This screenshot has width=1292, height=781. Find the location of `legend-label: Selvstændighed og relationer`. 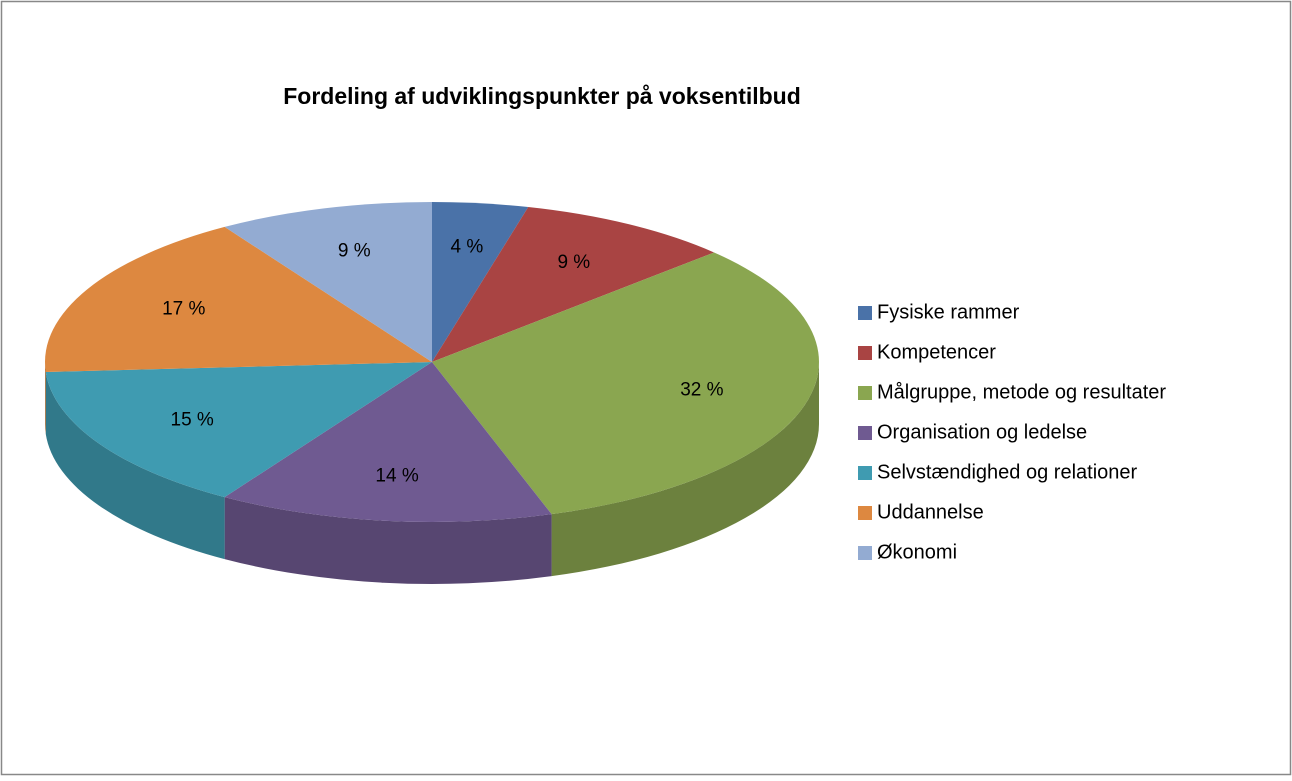

legend-label: Selvstændighed og relationer is located at coordinates (1007, 472).